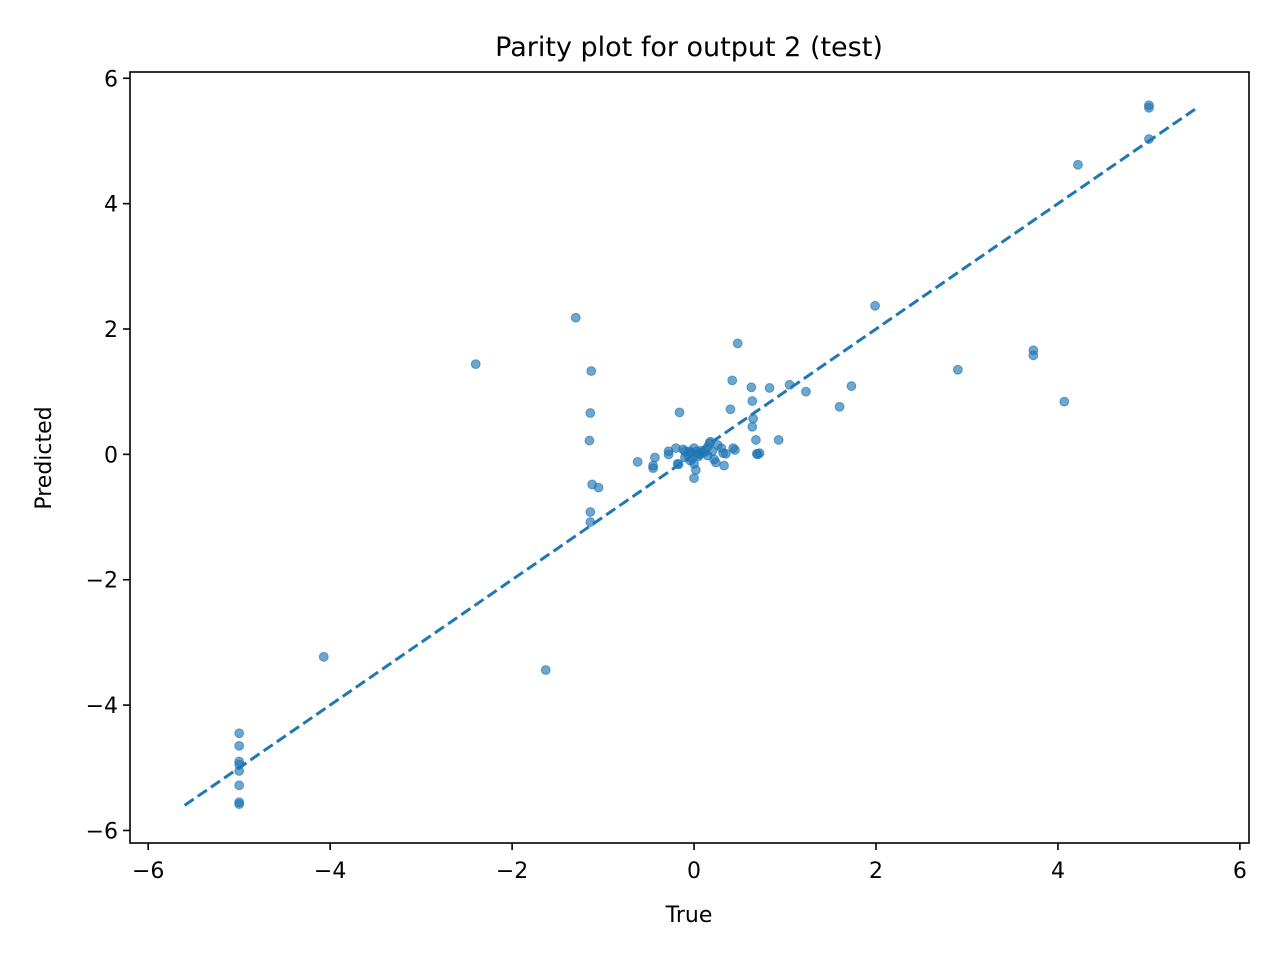 The image size is (1280, 960). Describe the element at coordinates (44, 457) in the screenshot. I see `y-axis-label: Predicted` at that location.